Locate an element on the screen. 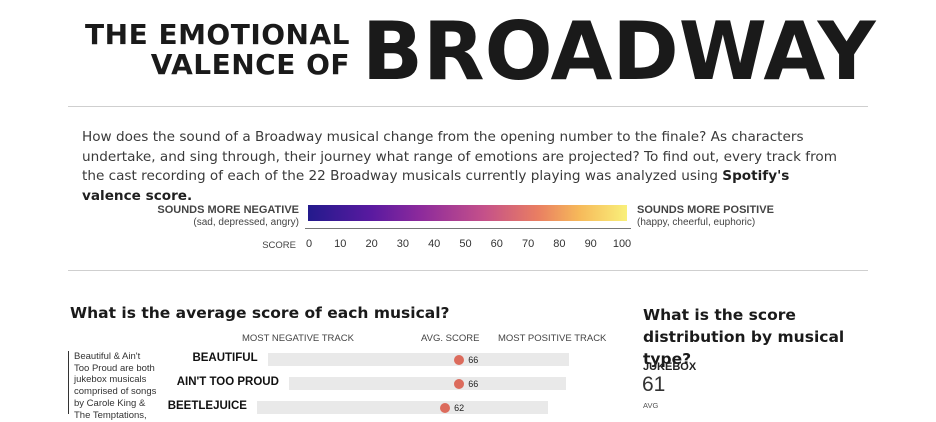 The width and height of the screenshot is (936, 422). jukebox-avg-caption: AVG is located at coordinates (651, 405).